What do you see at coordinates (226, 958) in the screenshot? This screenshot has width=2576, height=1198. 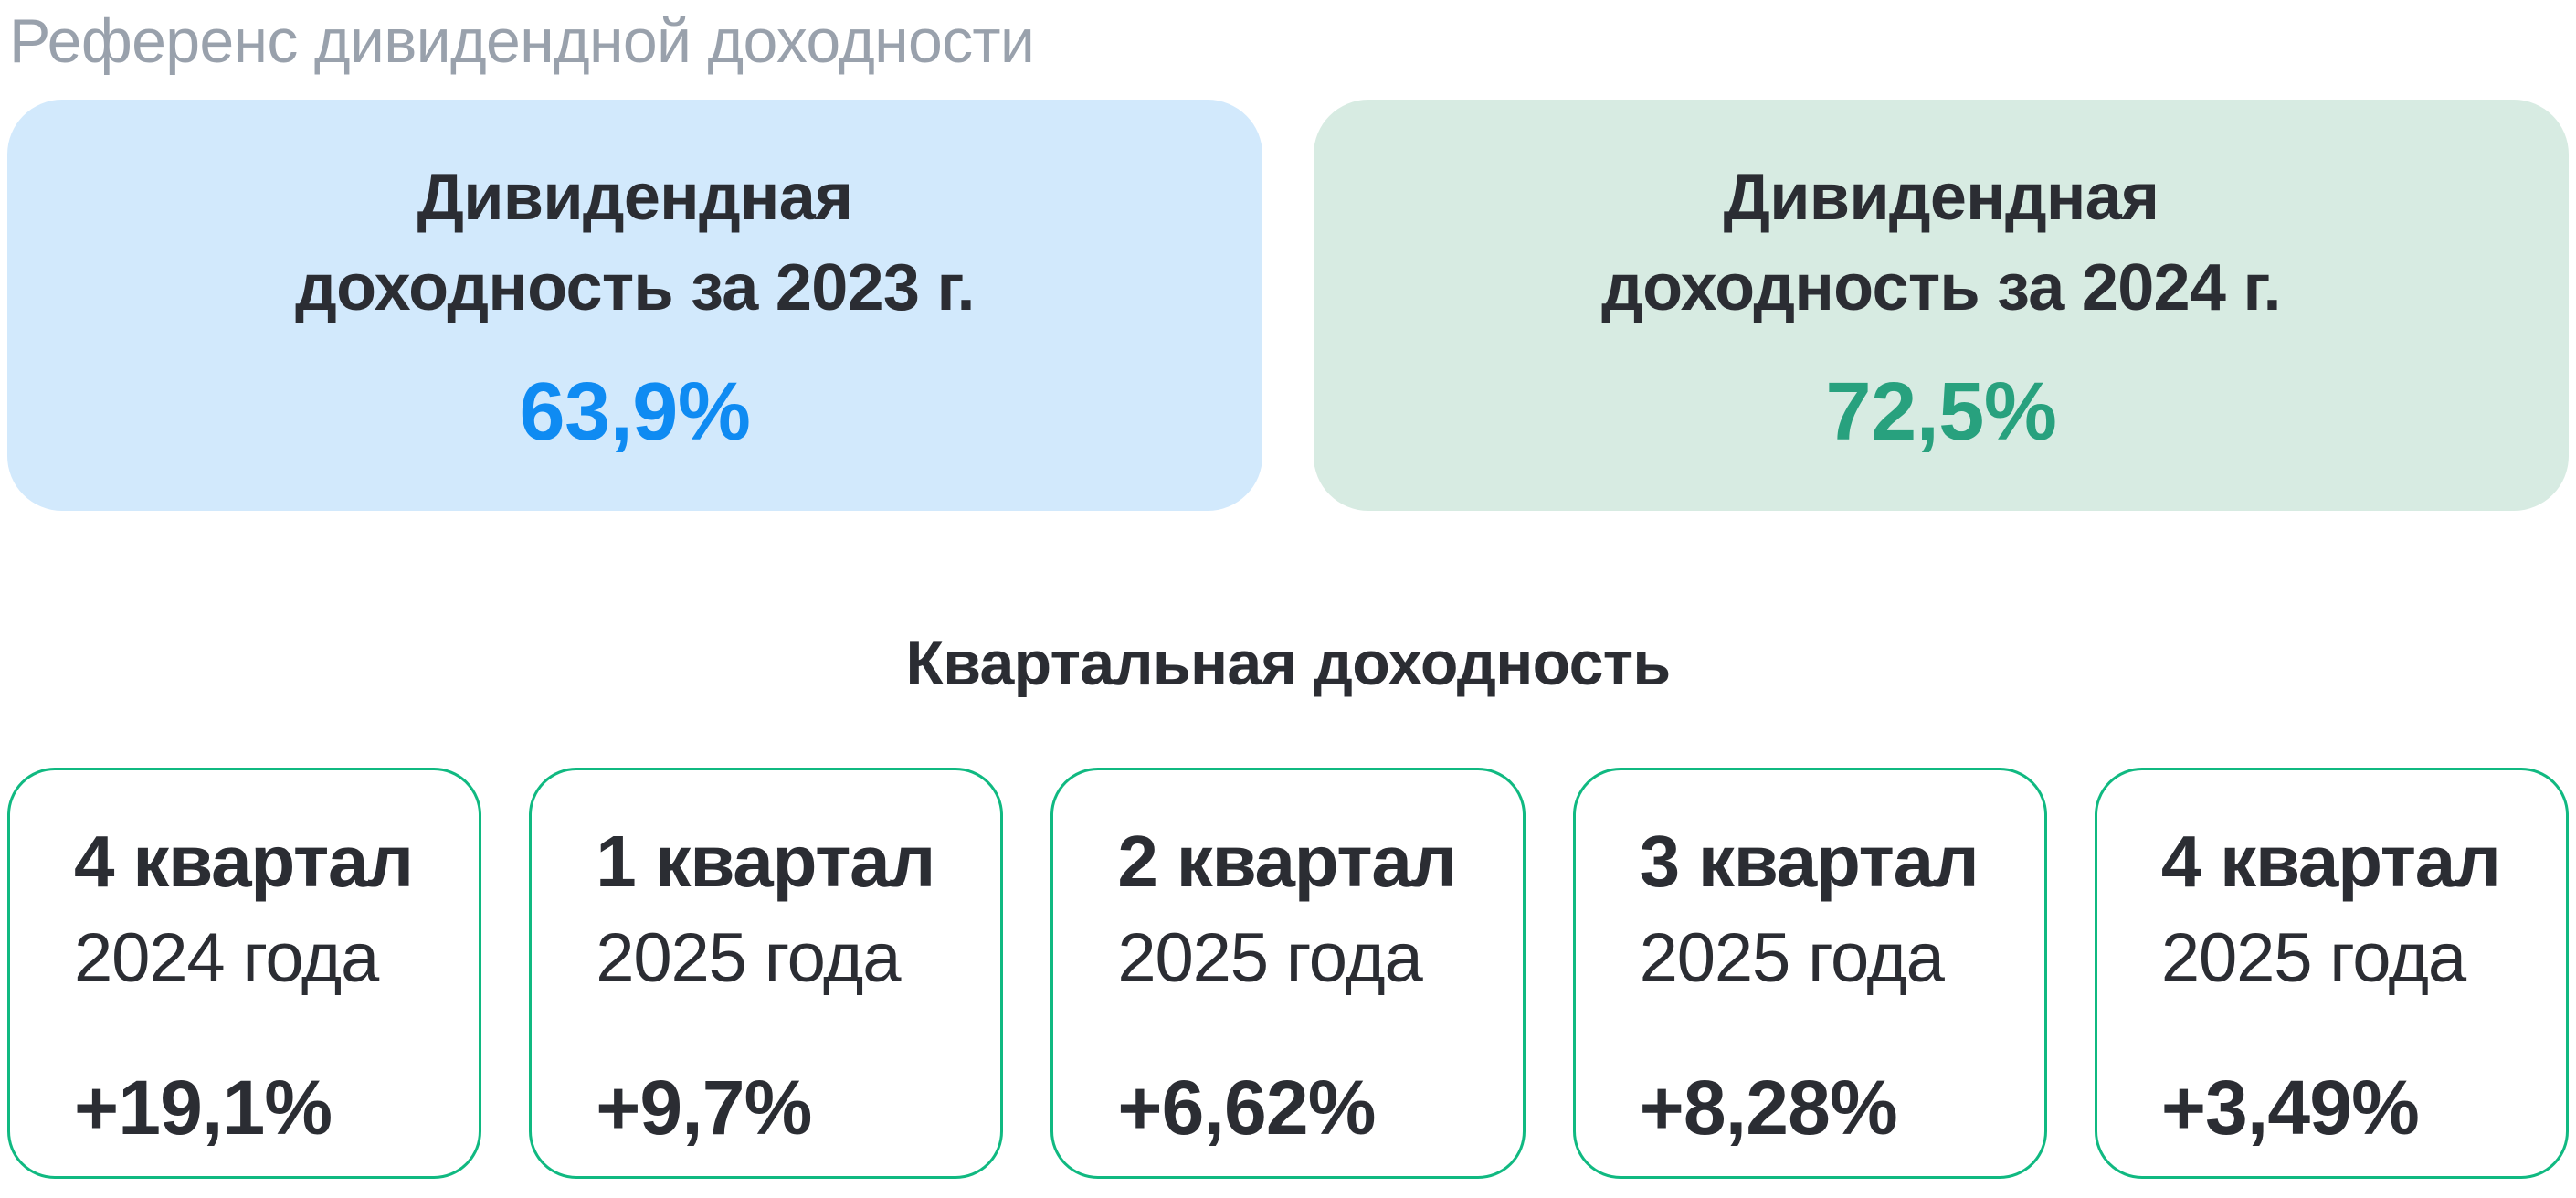 I see `quarter-year: 2024 года` at bounding box center [226, 958].